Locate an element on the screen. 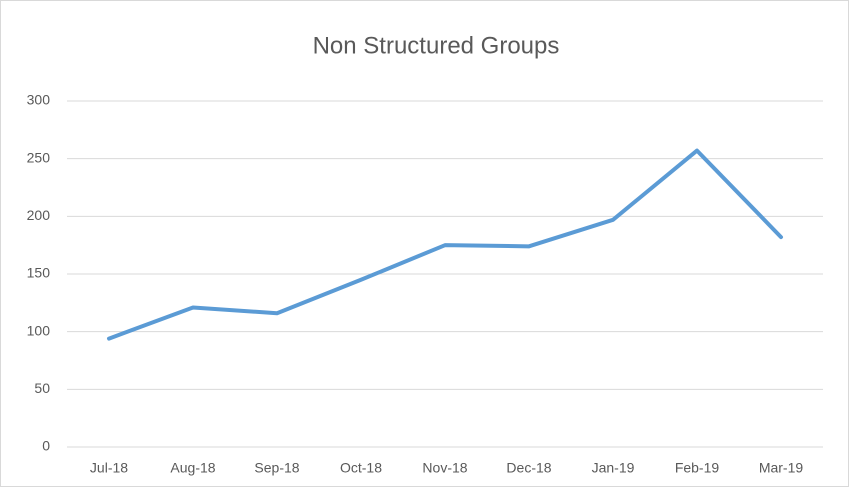 The width and height of the screenshot is (849, 487). y-tick-label: 250 is located at coordinates (39, 157).